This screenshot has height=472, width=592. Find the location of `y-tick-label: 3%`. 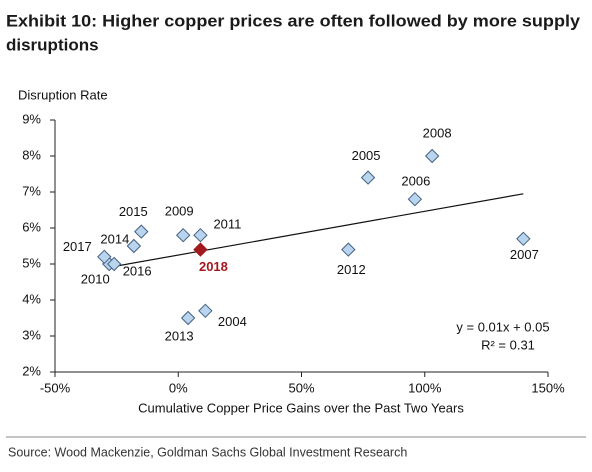

y-tick-label: 3% is located at coordinates (31, 334).